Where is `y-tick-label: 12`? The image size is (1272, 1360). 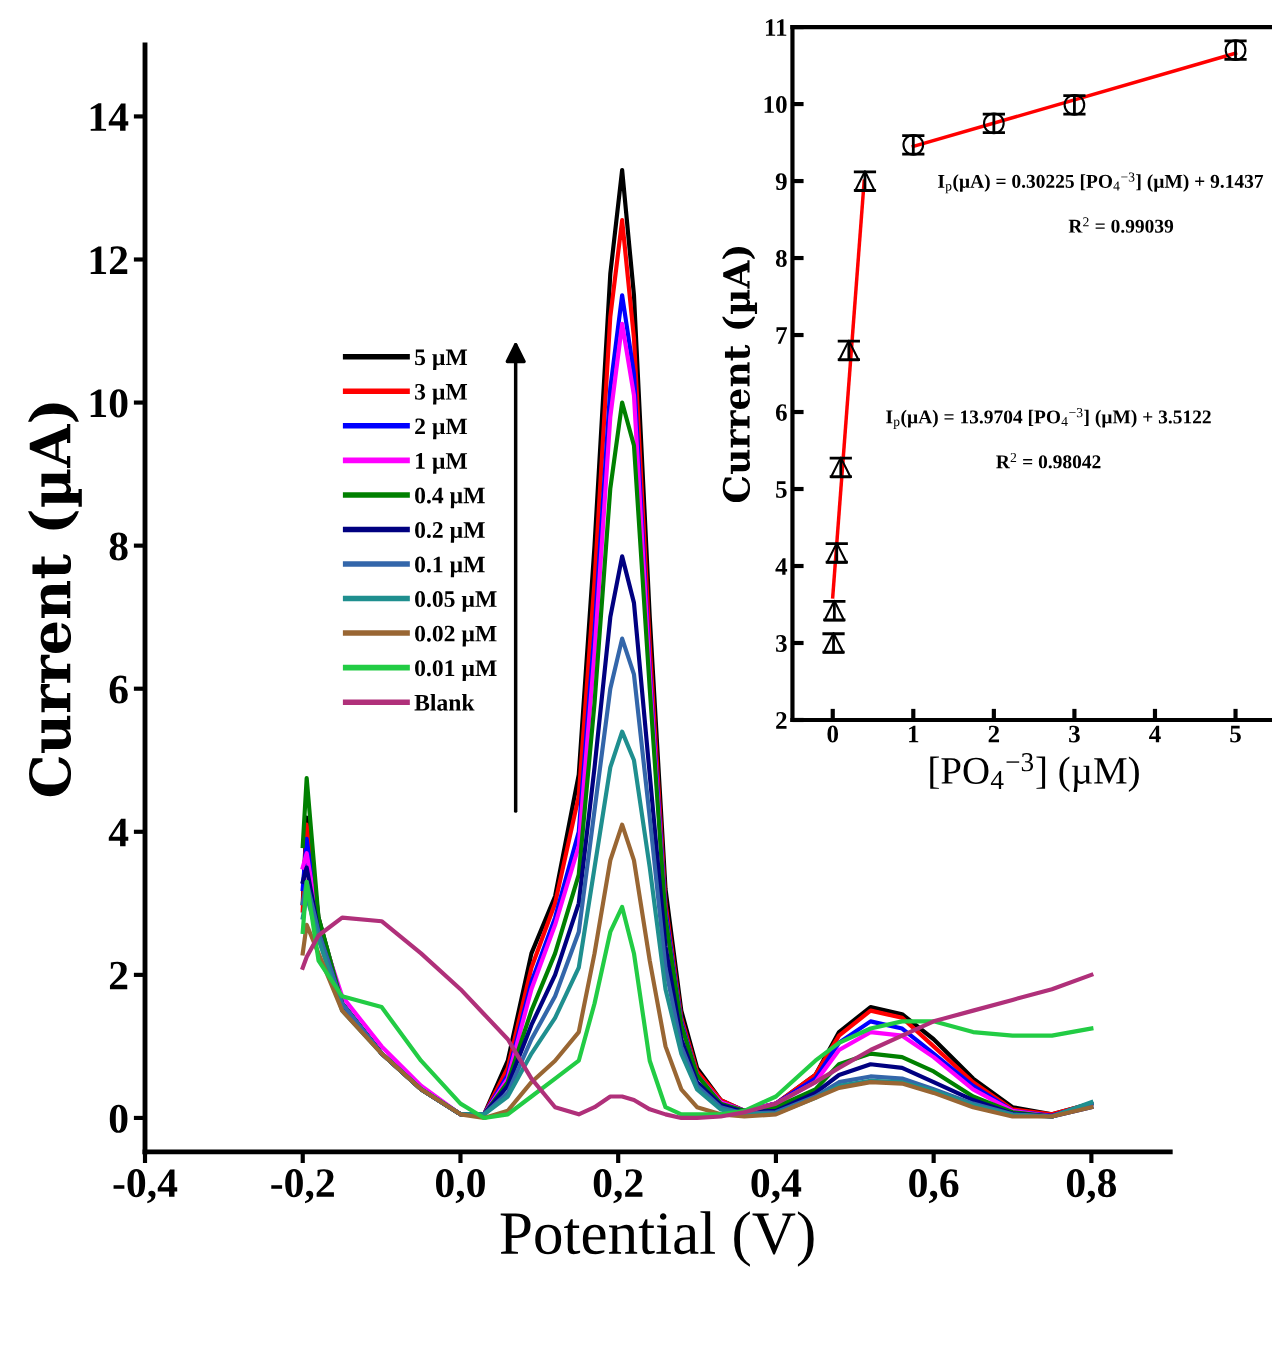 y-tick-label: 12 is located at coordinates (109, 260).